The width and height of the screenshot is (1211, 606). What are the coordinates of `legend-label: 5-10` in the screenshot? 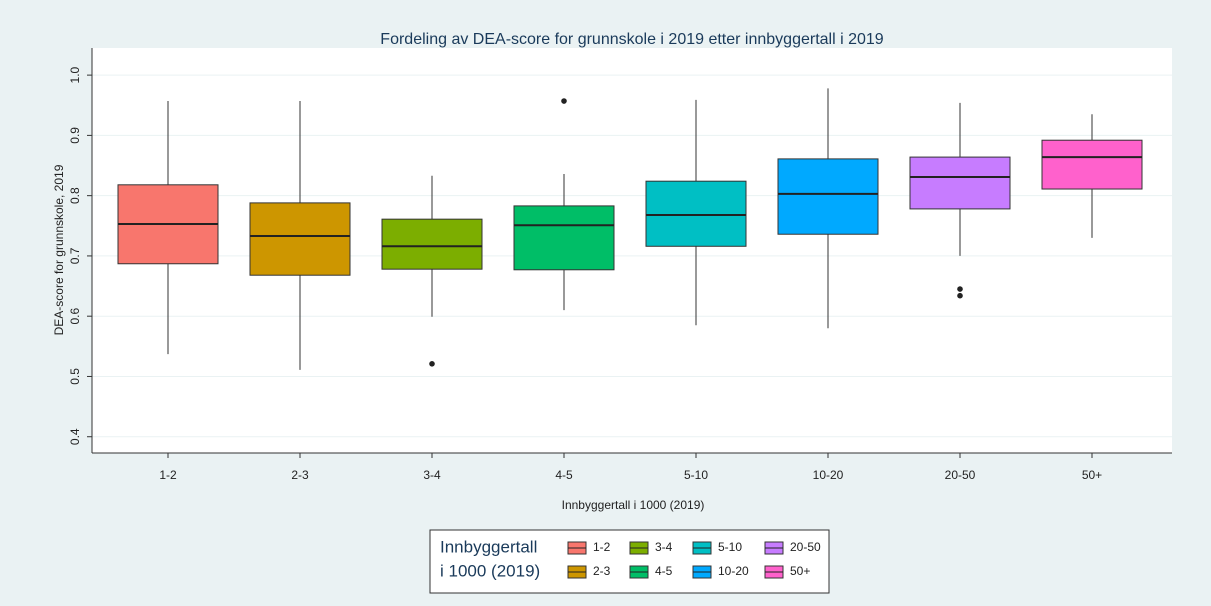 It's located at (730, 547).